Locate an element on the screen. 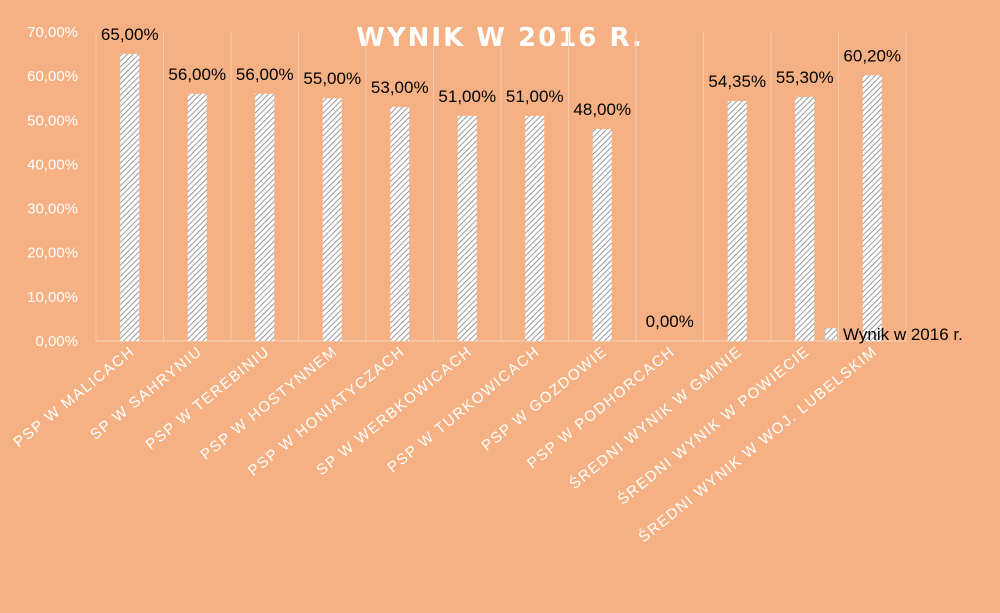  y-tick-label: 20,00% is located at coordinates (52, 253).